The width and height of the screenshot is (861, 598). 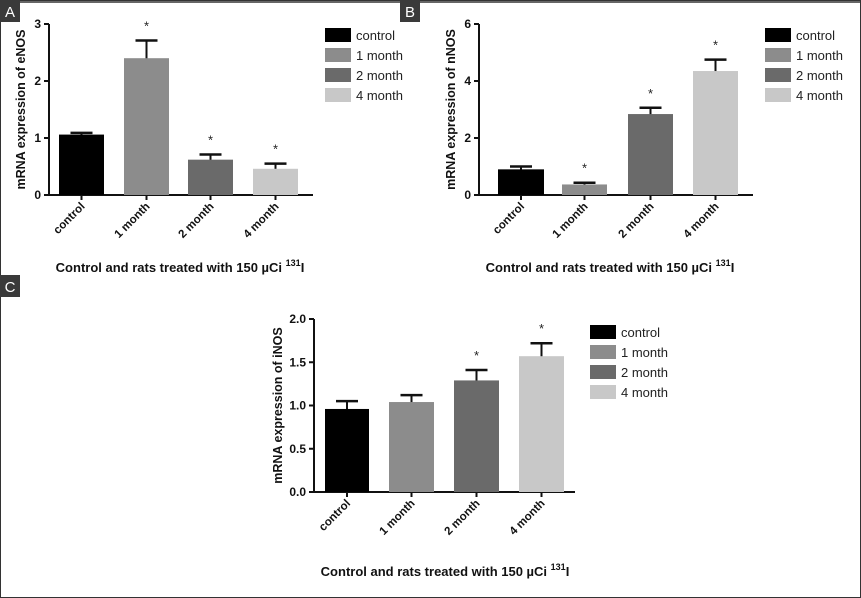 I want to click on y-tick-label: 1, so click(x=37, y=138).